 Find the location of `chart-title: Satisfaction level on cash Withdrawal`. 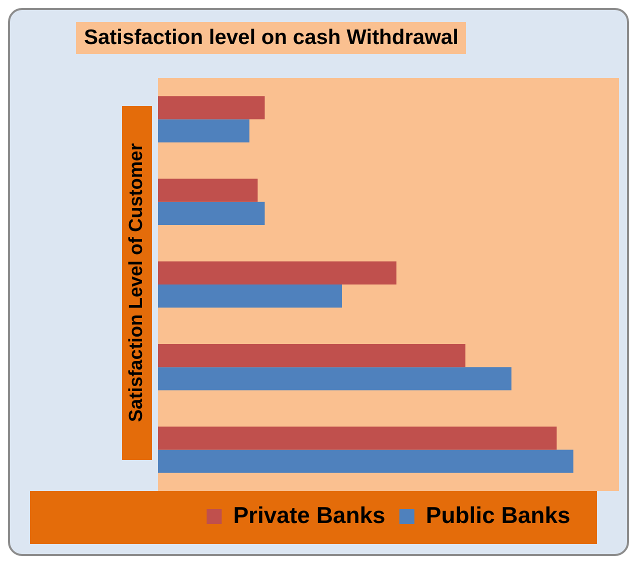

chart-title: Satisfaction level on cash Withdrawal is located at coordinates (271, 38).